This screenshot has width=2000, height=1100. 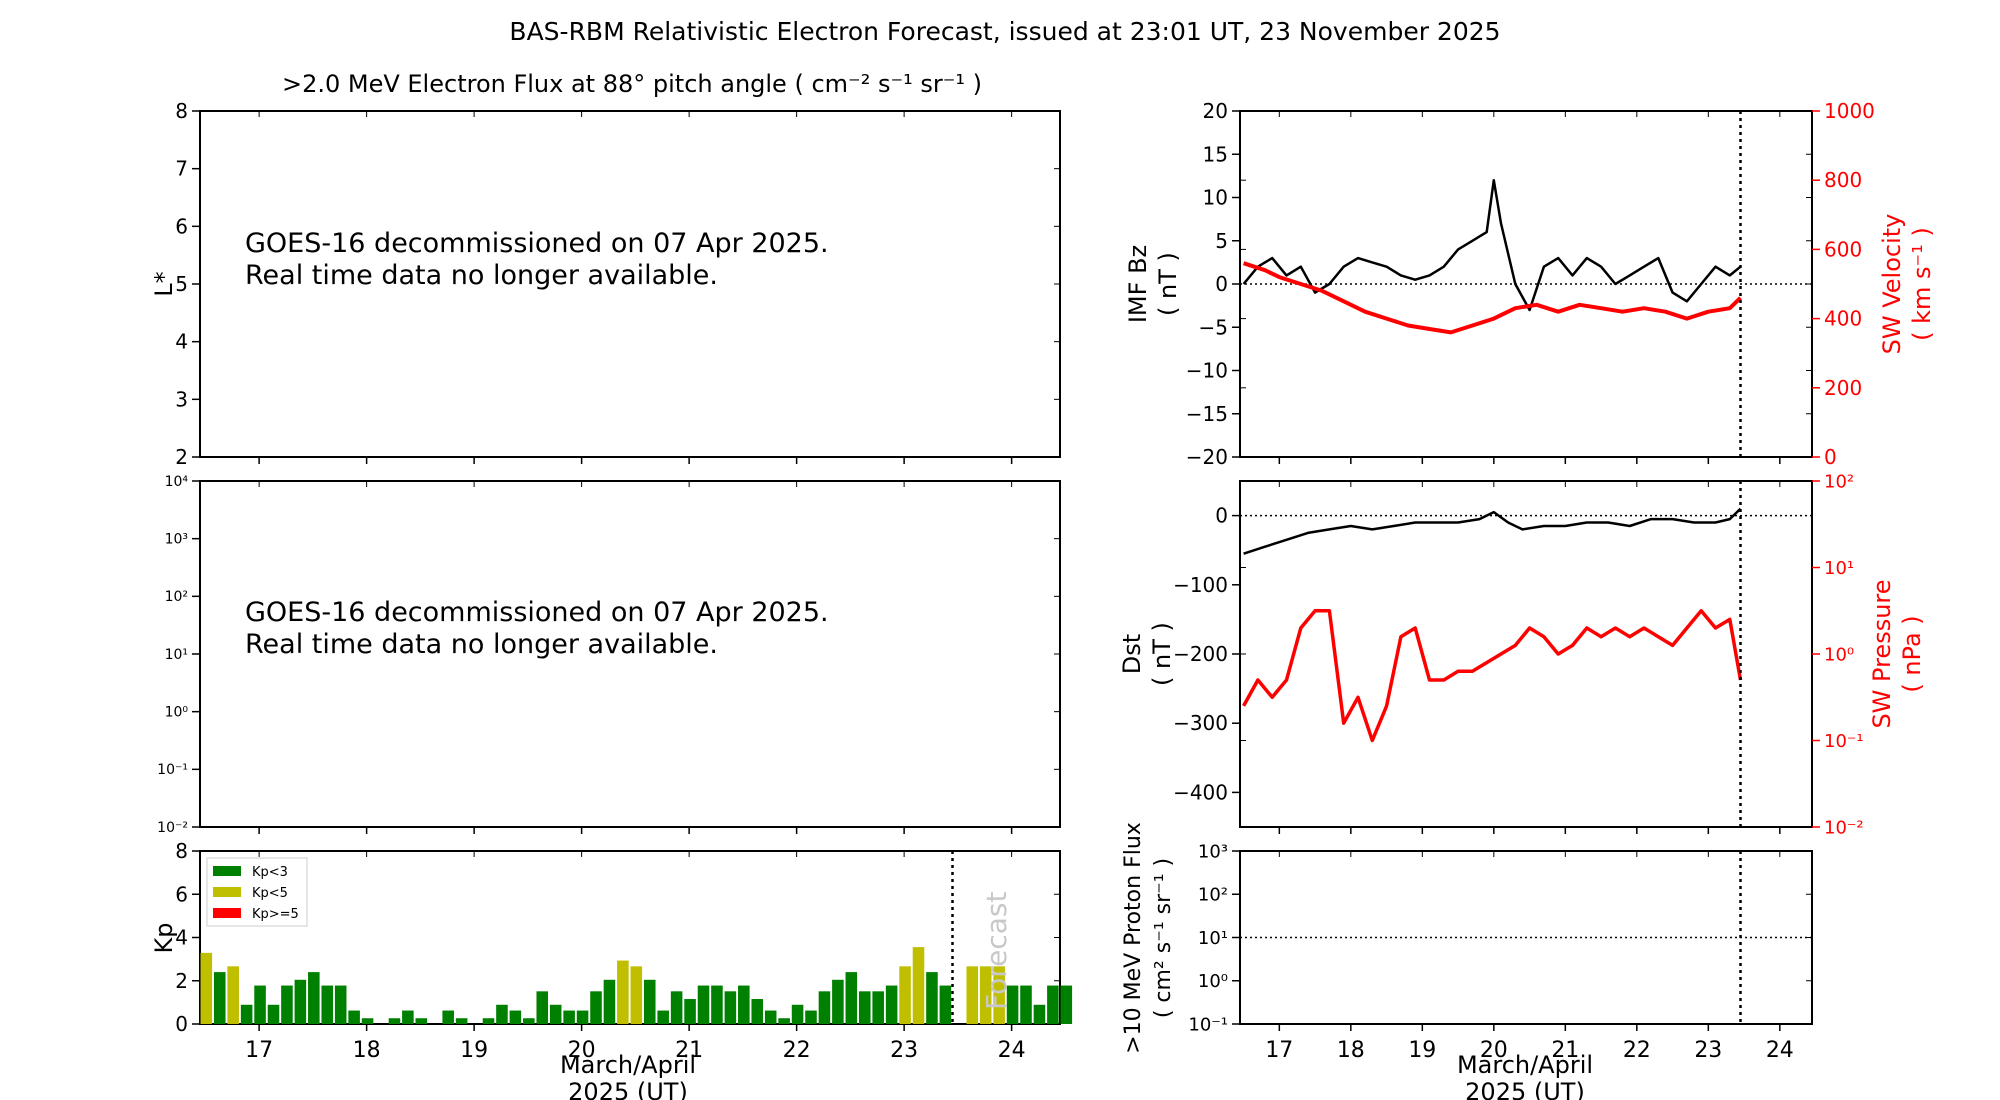 What do you see at coordinates (177, 713) in the screenshot?
I see `flux-ytick-label: 10⁰` at bounding box center [177, 713].